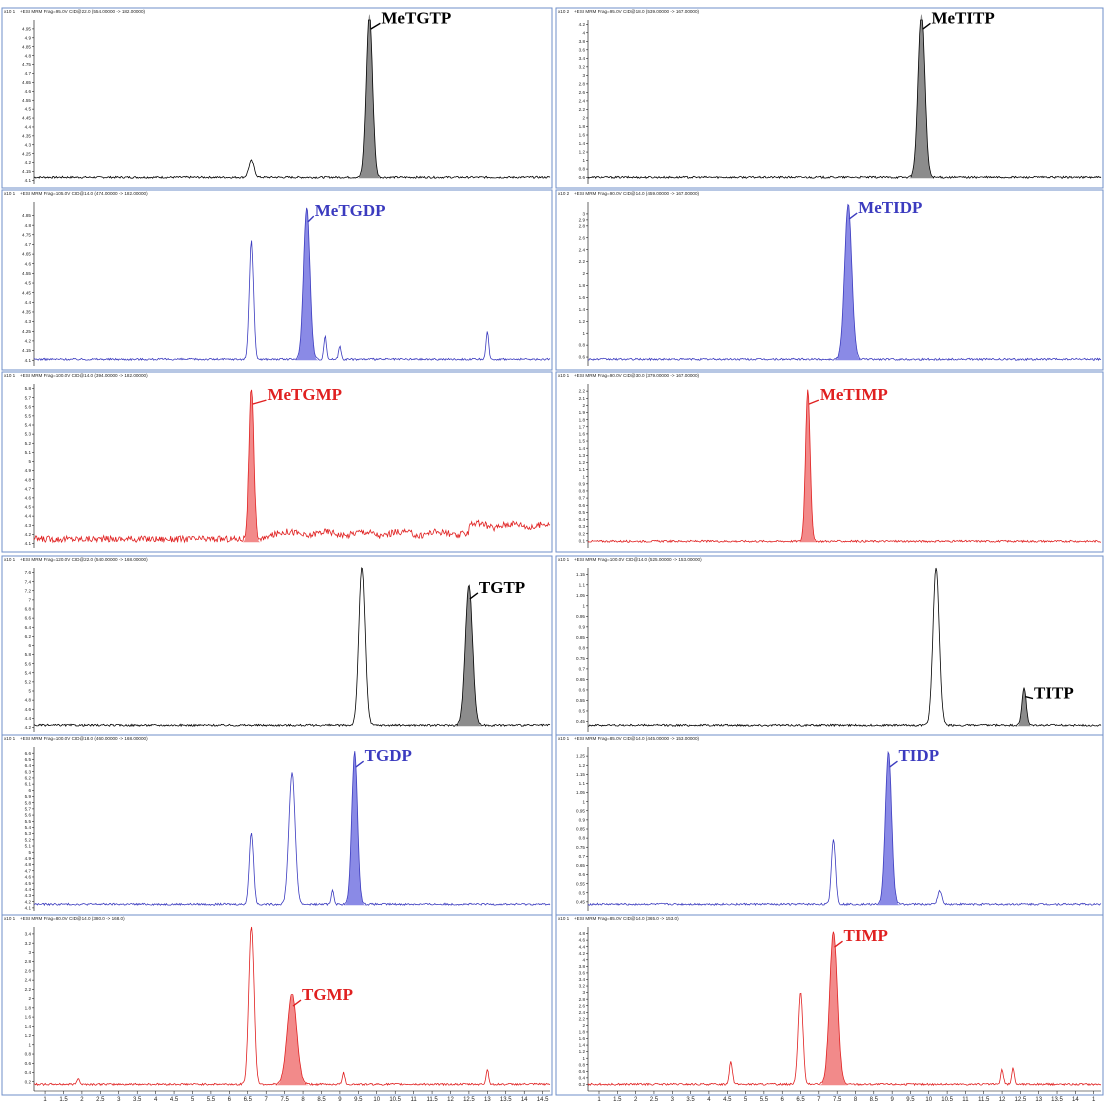 The image size is (1105, 1109). Describe the element at coordinates (29, 599) in the screenshot. I see `y-tick-label: 7` at that location.